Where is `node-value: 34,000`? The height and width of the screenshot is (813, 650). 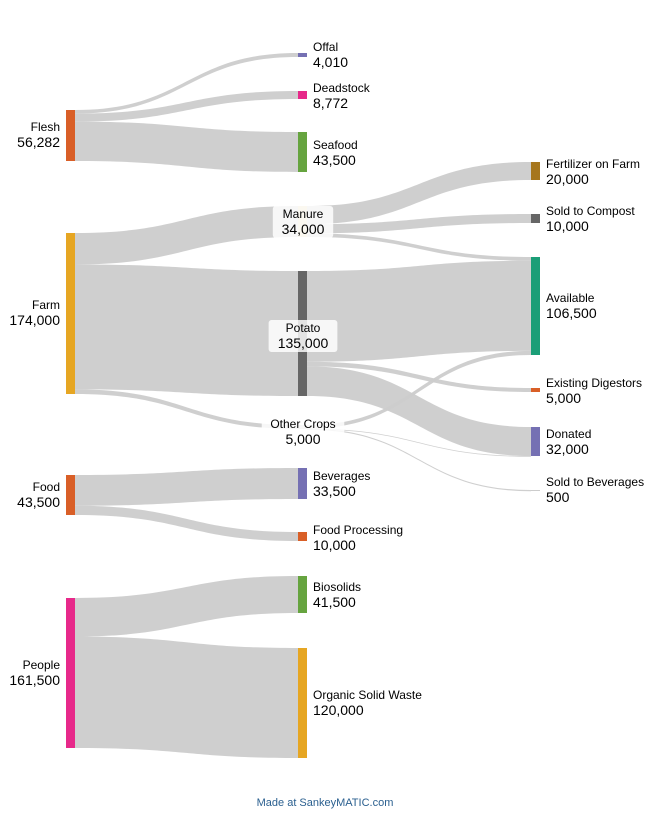 node-value: 34,000 is located at coordinates (303, 229).